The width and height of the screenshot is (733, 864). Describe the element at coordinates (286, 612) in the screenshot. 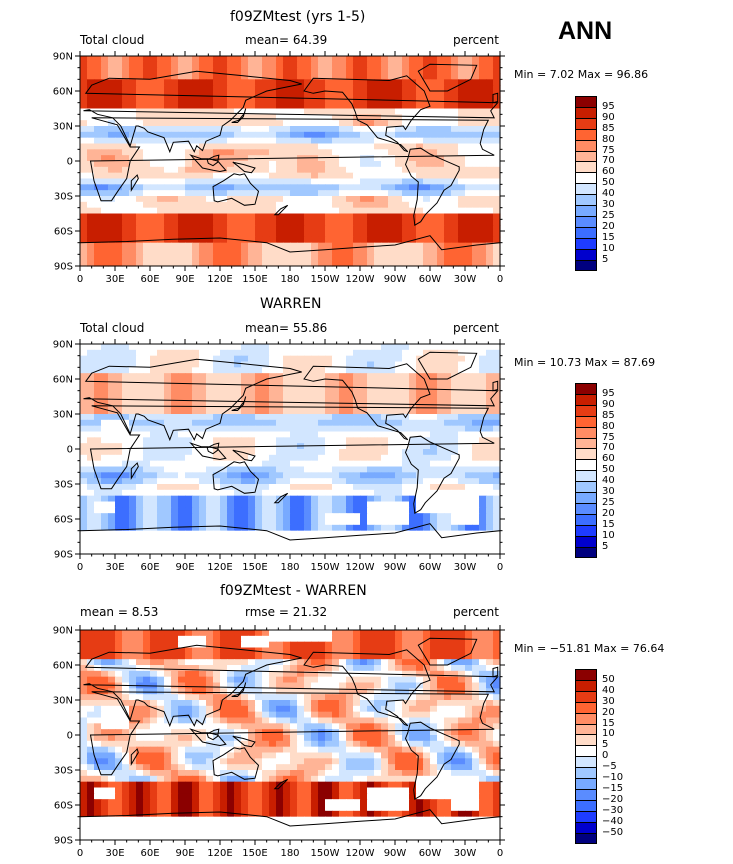

I see `panel-3-rmse-label: rmse = 21.32` at that location.